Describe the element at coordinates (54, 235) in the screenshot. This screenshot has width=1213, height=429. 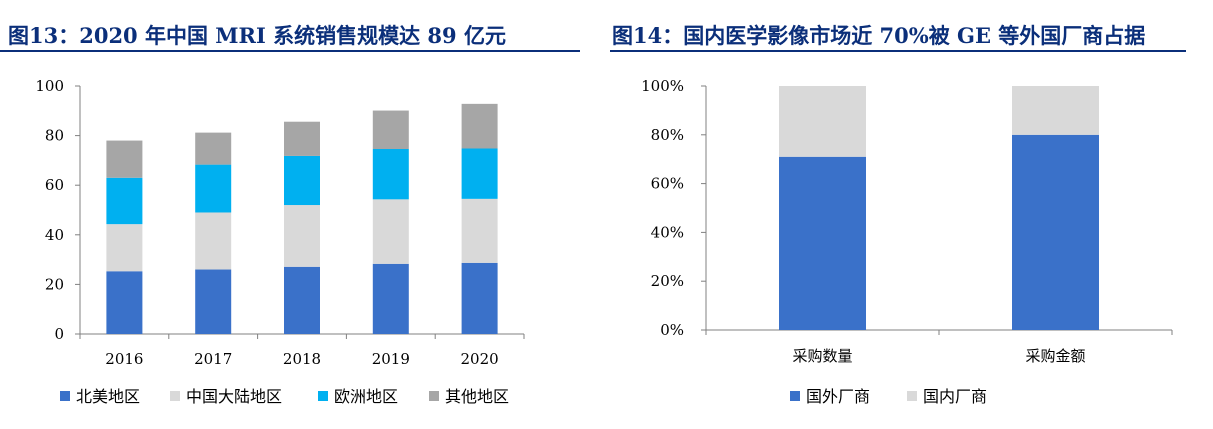
I see `y-tick-label: 40` at that location.